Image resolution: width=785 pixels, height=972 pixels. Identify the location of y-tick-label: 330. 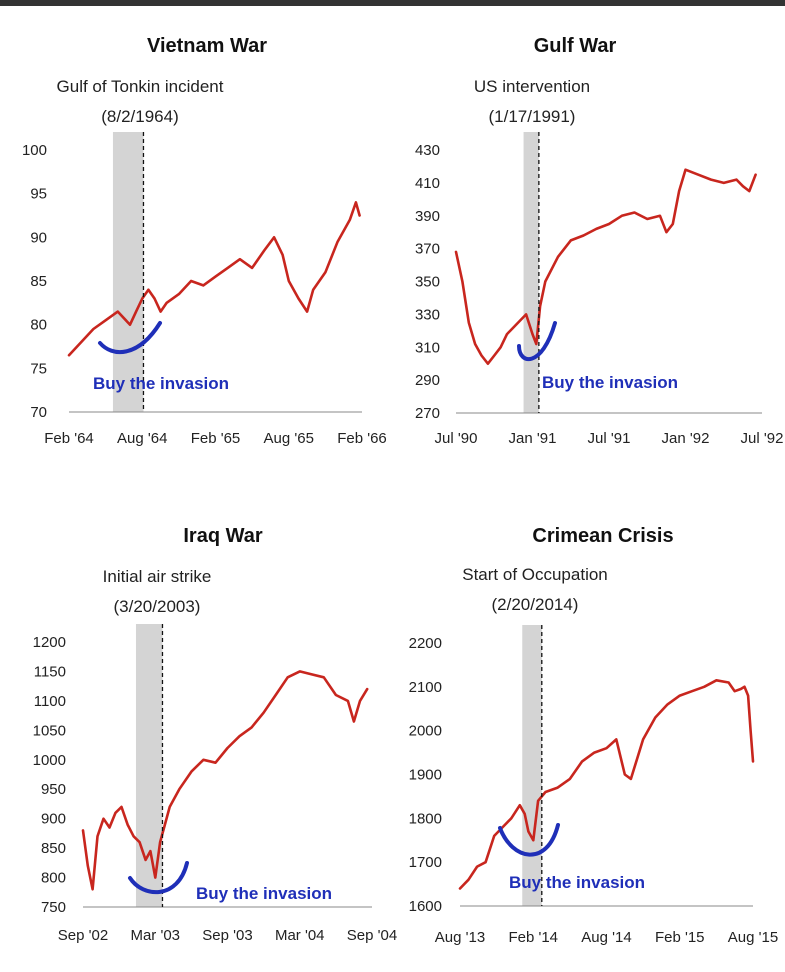
(427, 314).